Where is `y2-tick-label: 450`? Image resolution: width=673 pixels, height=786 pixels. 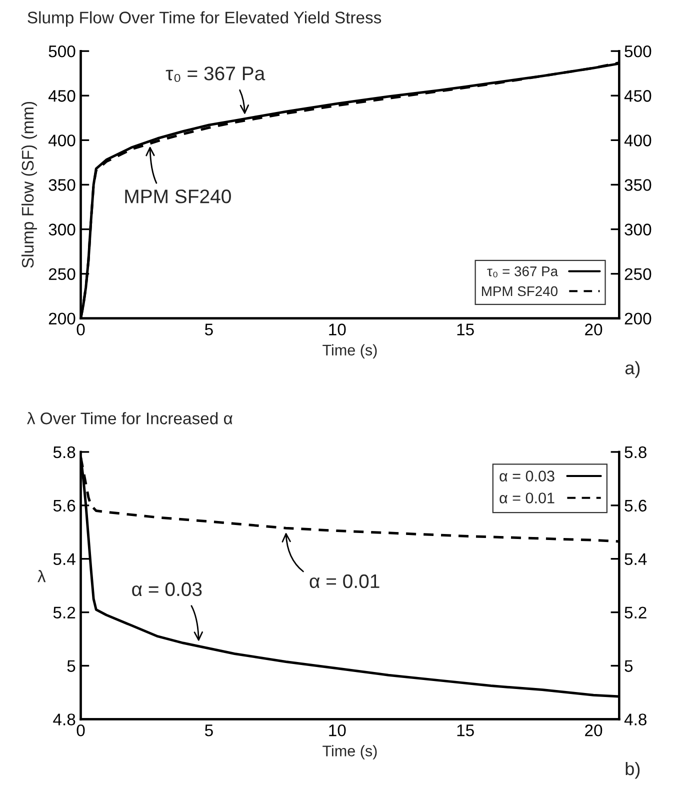 y2-tick-label: 450 is located at coordinates (638, 96).